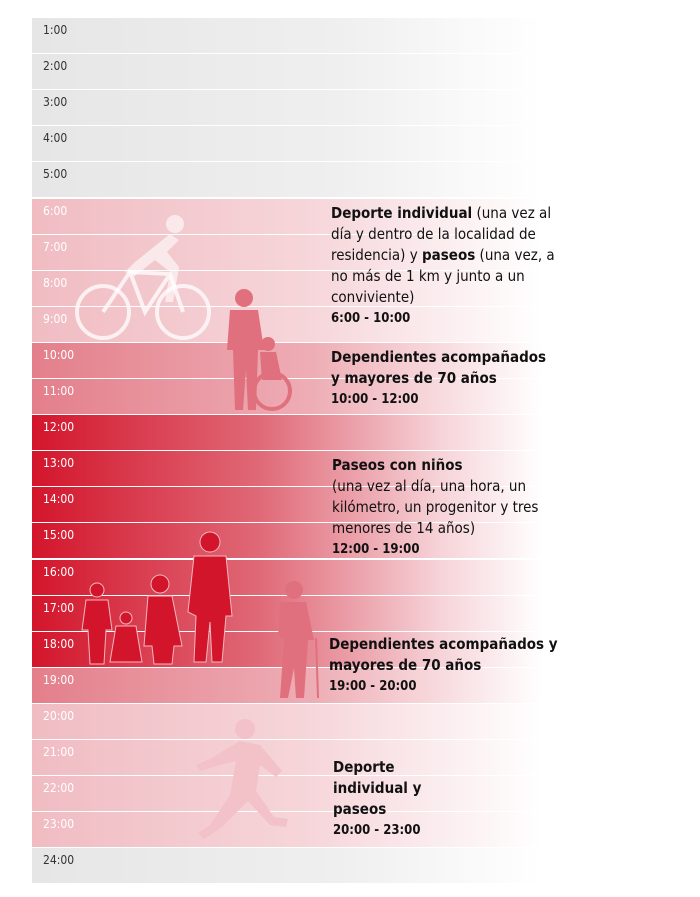 The height and width of the screenshot is (897, 700). Describe the element at coordinates (59, 535) in the screenshot. I see `hour-label: 15:00` at that location.